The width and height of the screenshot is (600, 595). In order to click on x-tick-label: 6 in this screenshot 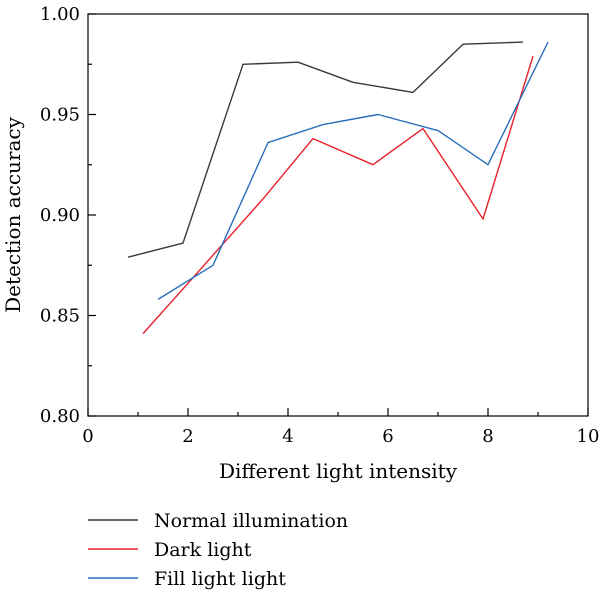, I will do `click(387, 436)`.